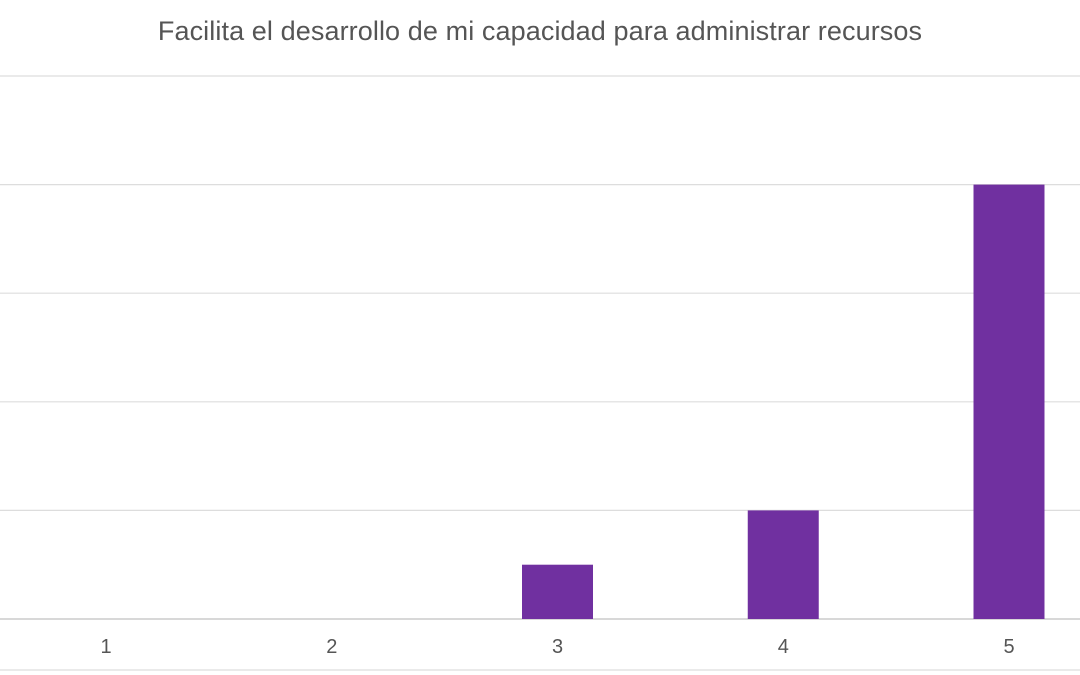  I want to click on x-tick-label-3: 3, so click(557, 647).